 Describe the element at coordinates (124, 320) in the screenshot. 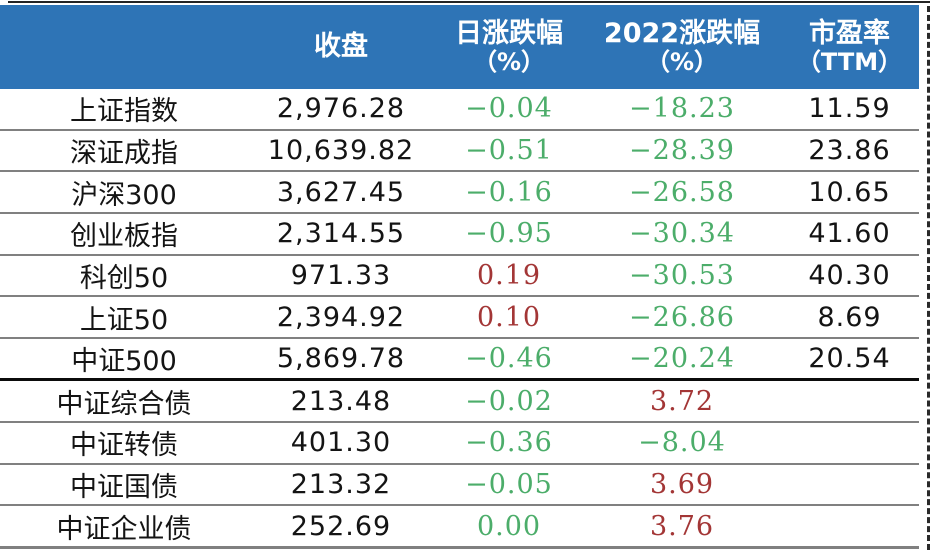

I see `index-name: 上证50` at that location.